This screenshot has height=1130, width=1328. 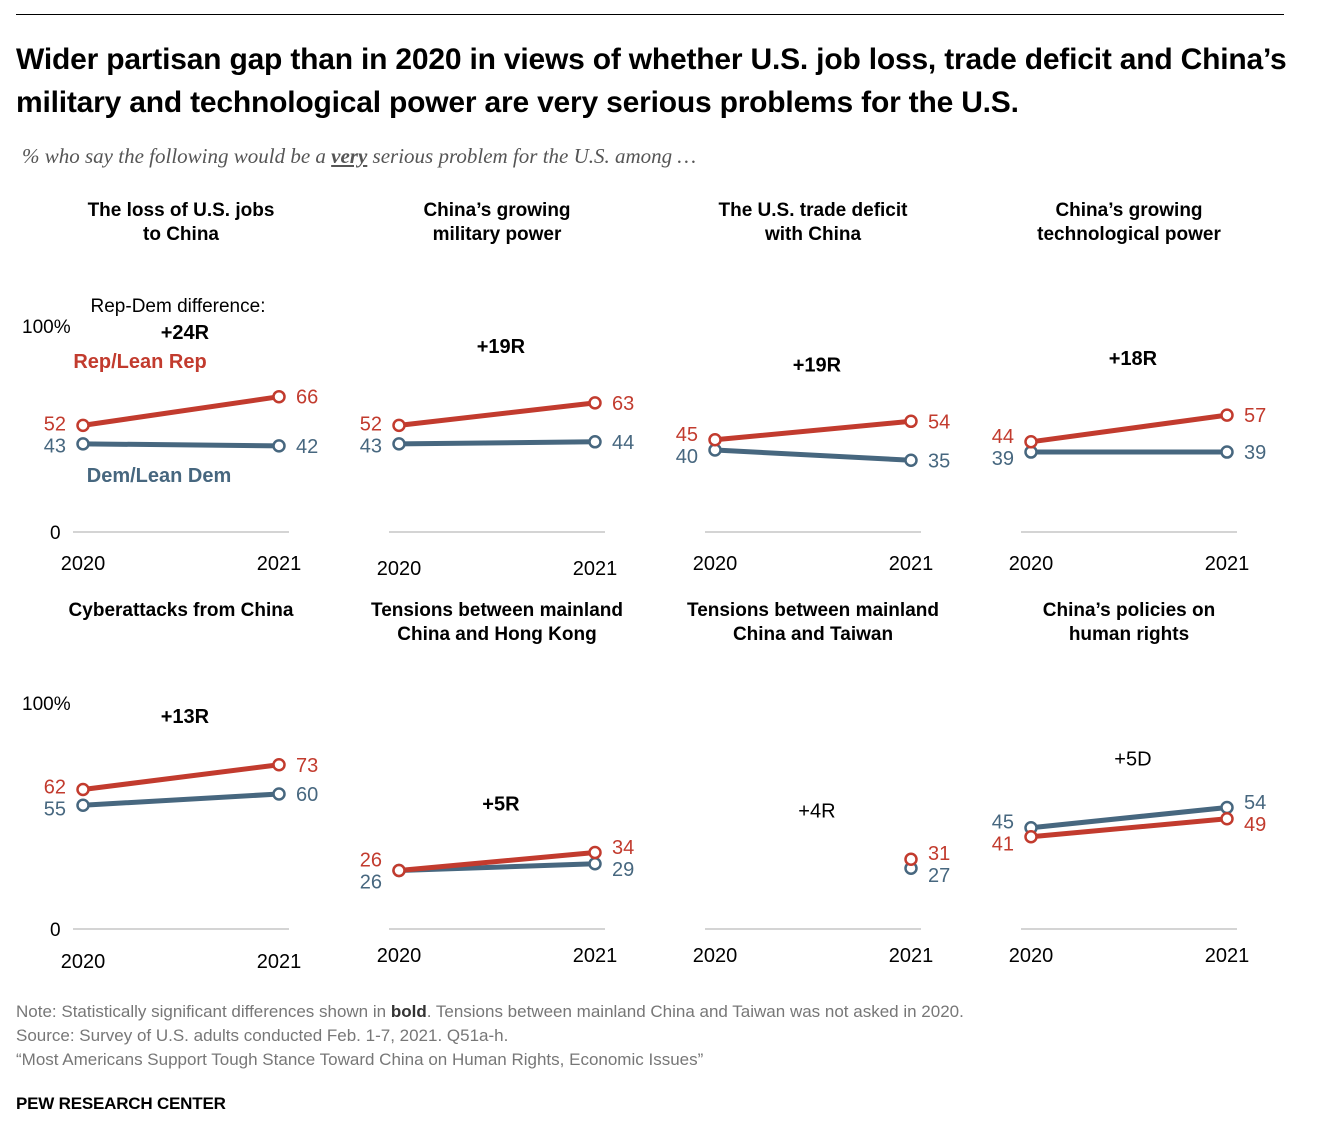 I want to click on panel-title: with China, so click(x=812, y=234).